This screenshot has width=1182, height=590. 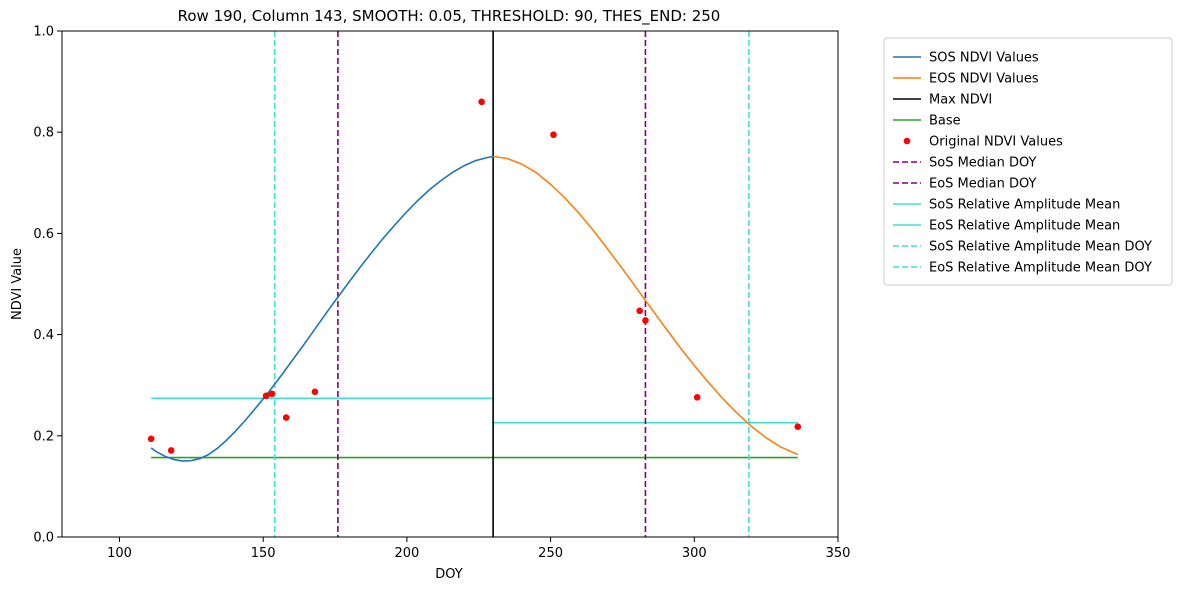 I want to click on legend-label-sos-median-doy: SoS Median DOY, so click(x=983, y=163).